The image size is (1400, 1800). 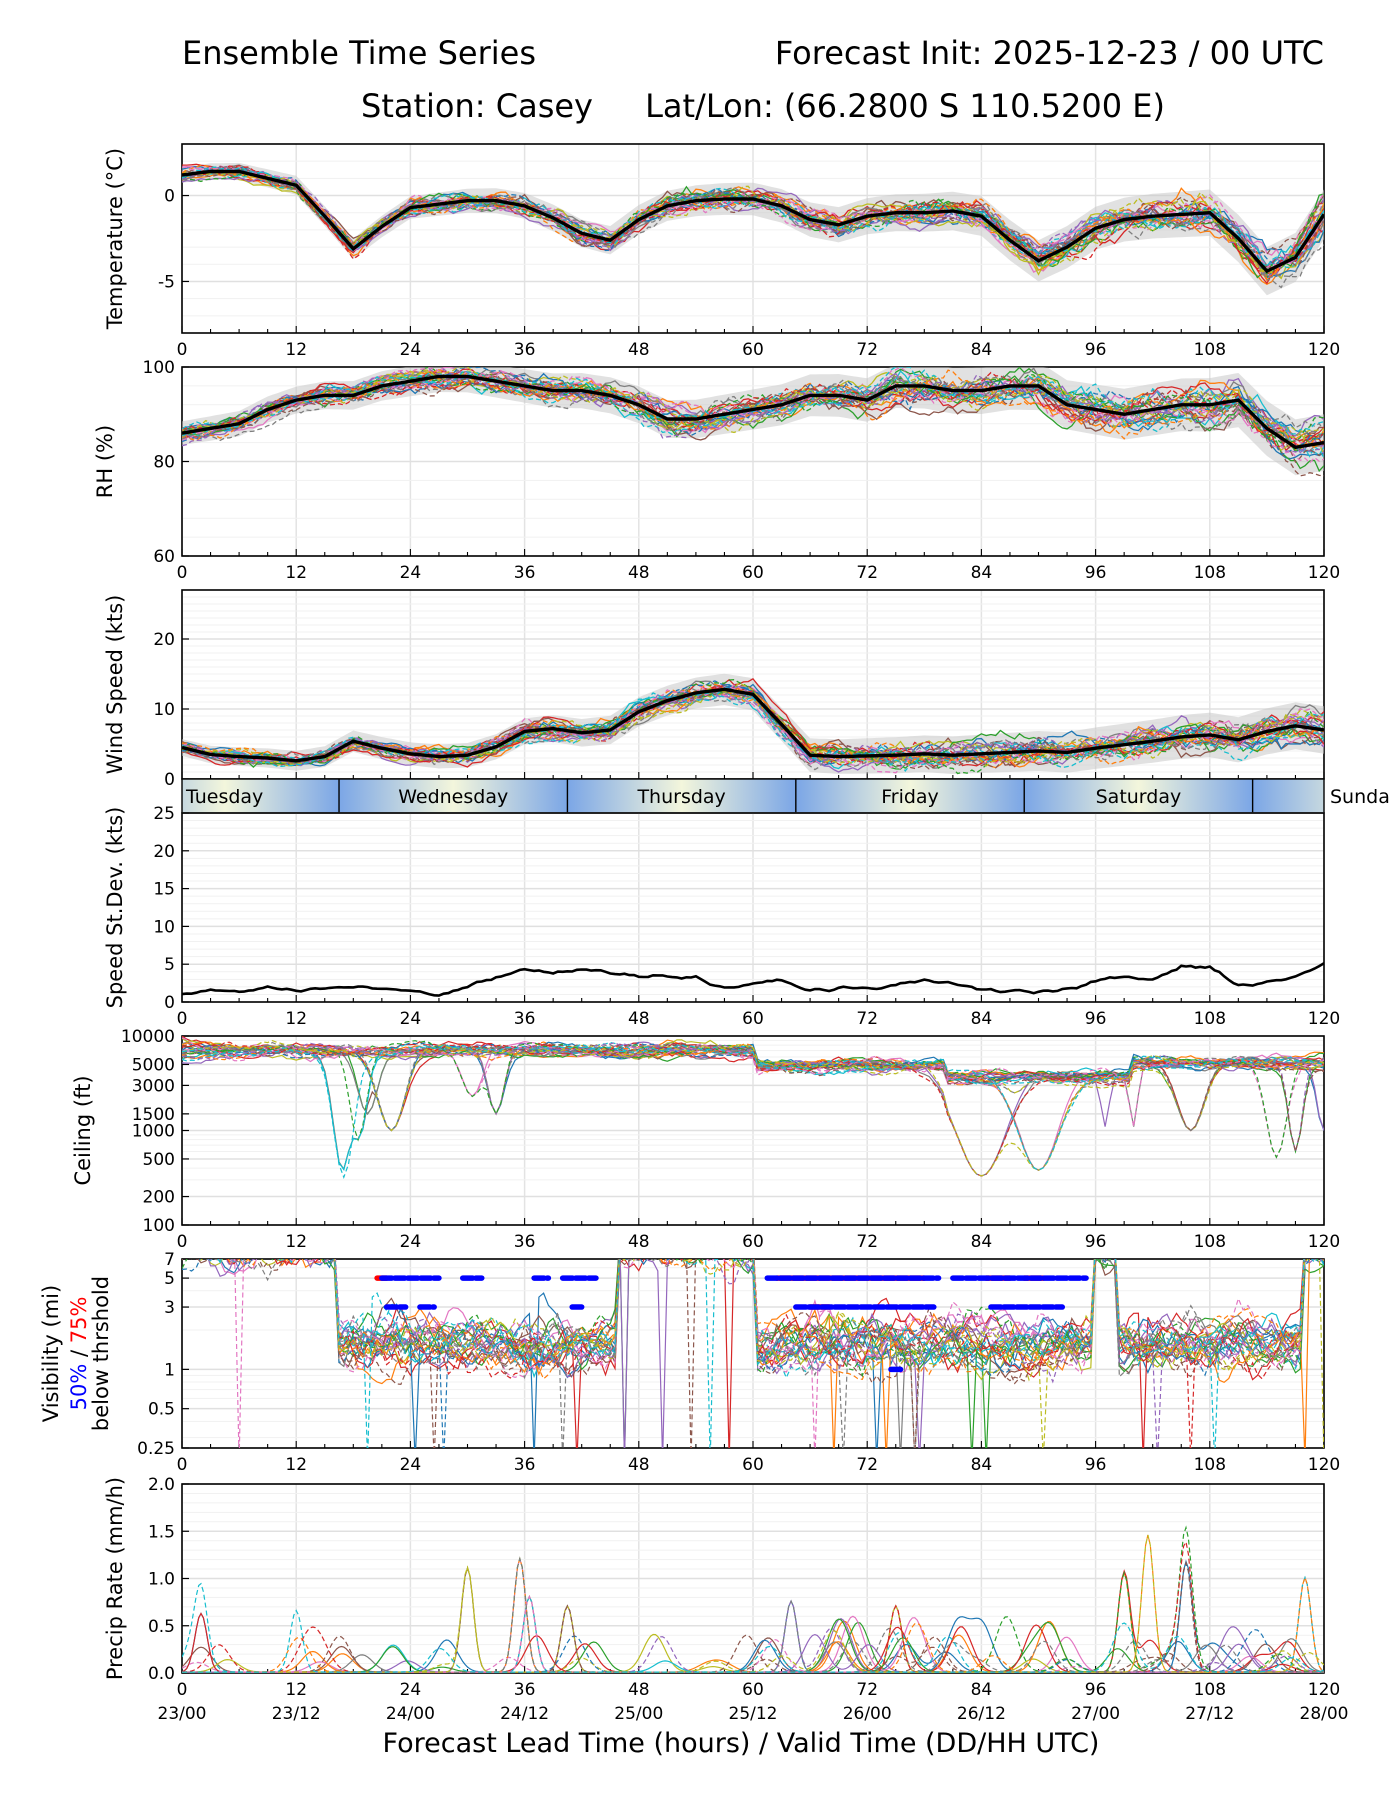 I want to click on y-tick-label: 1000, so click(x=153, y=1132).